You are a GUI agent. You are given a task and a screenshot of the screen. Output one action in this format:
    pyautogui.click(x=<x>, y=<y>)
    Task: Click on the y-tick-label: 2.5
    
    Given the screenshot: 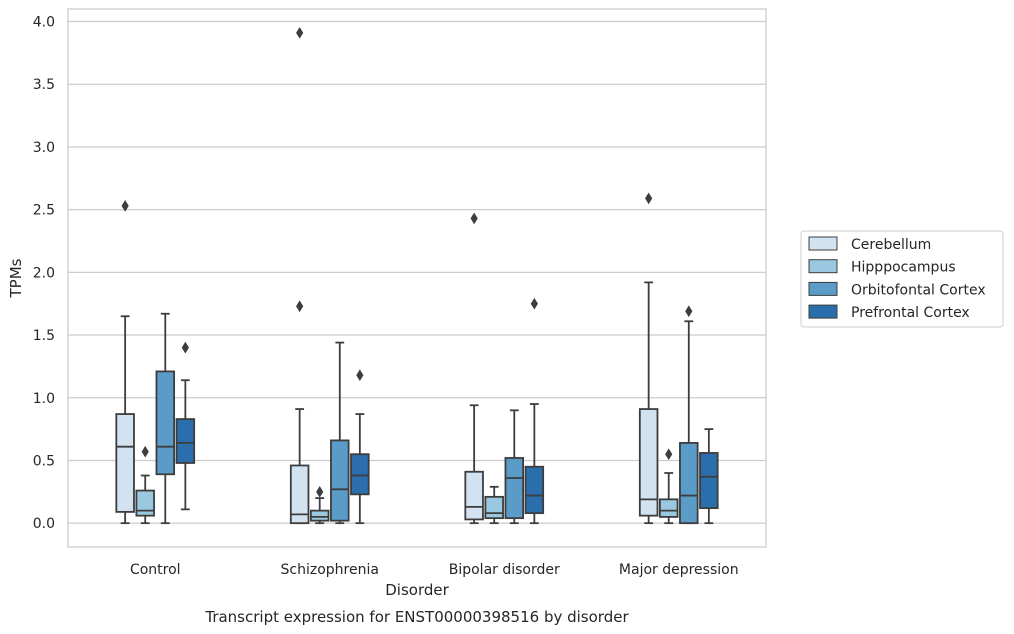 What is the action you would take?
    pyautogui.click(x=44, y=211)
    